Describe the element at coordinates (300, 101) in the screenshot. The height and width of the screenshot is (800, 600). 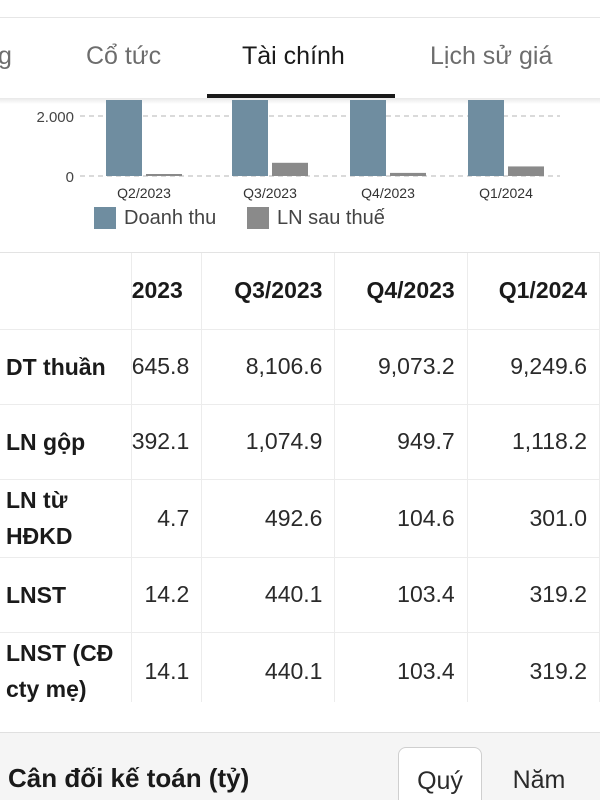
I see `tabs-shadow` at that location.